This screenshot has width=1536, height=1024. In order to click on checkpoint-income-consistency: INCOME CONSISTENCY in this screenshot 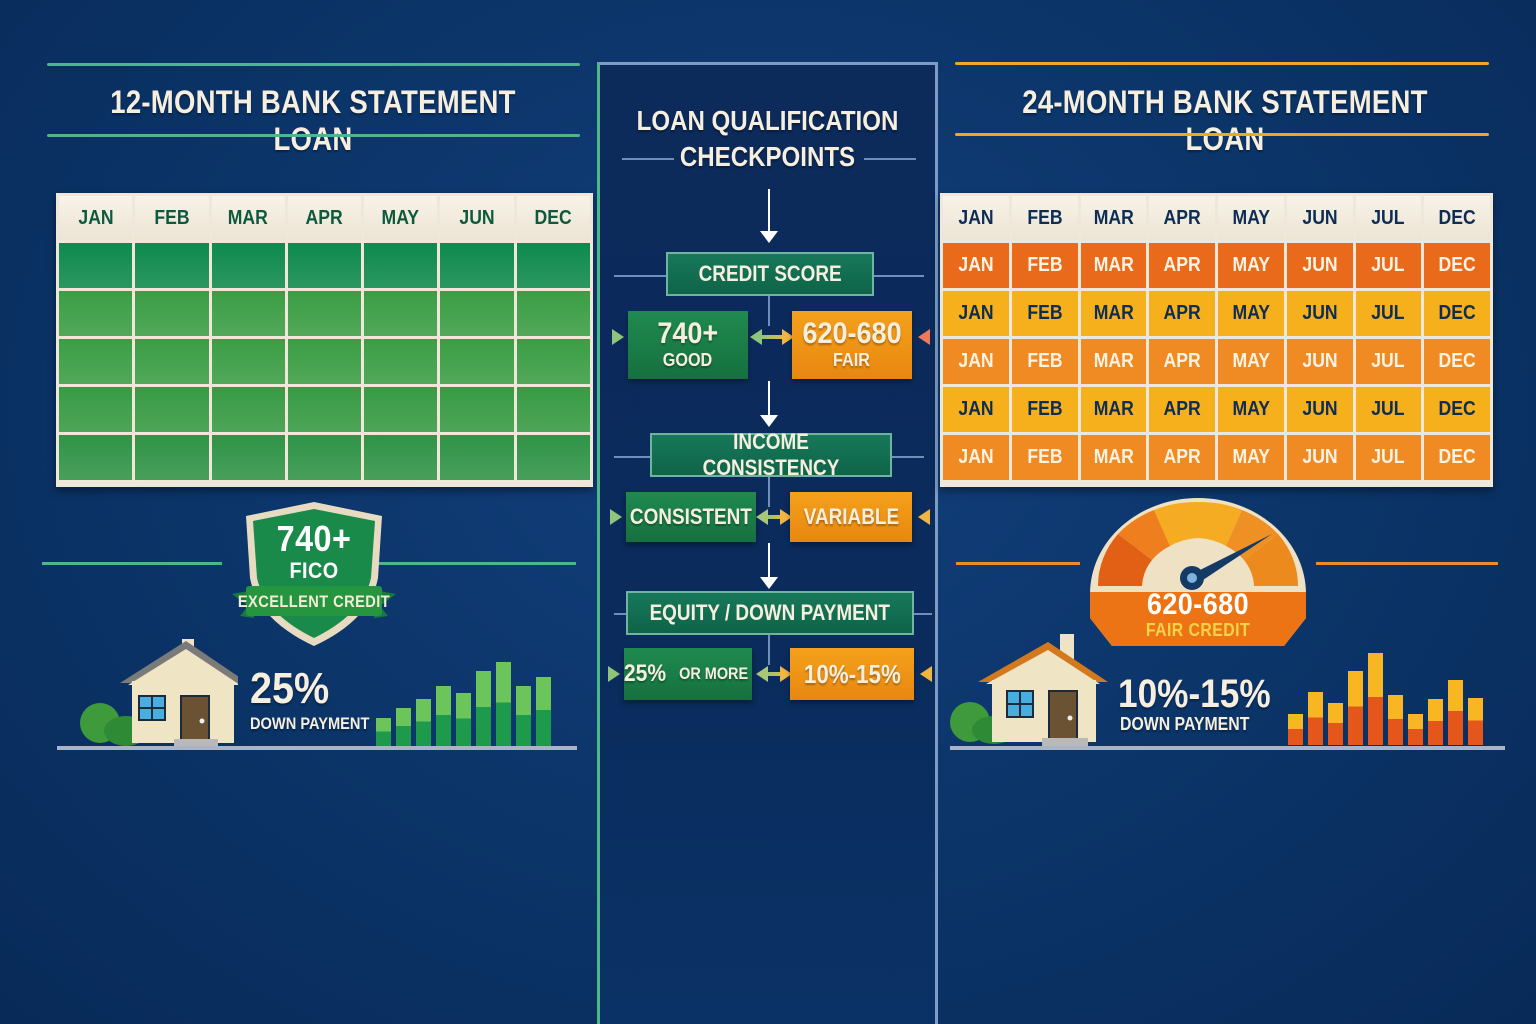, I will do `click(771, 454)`.